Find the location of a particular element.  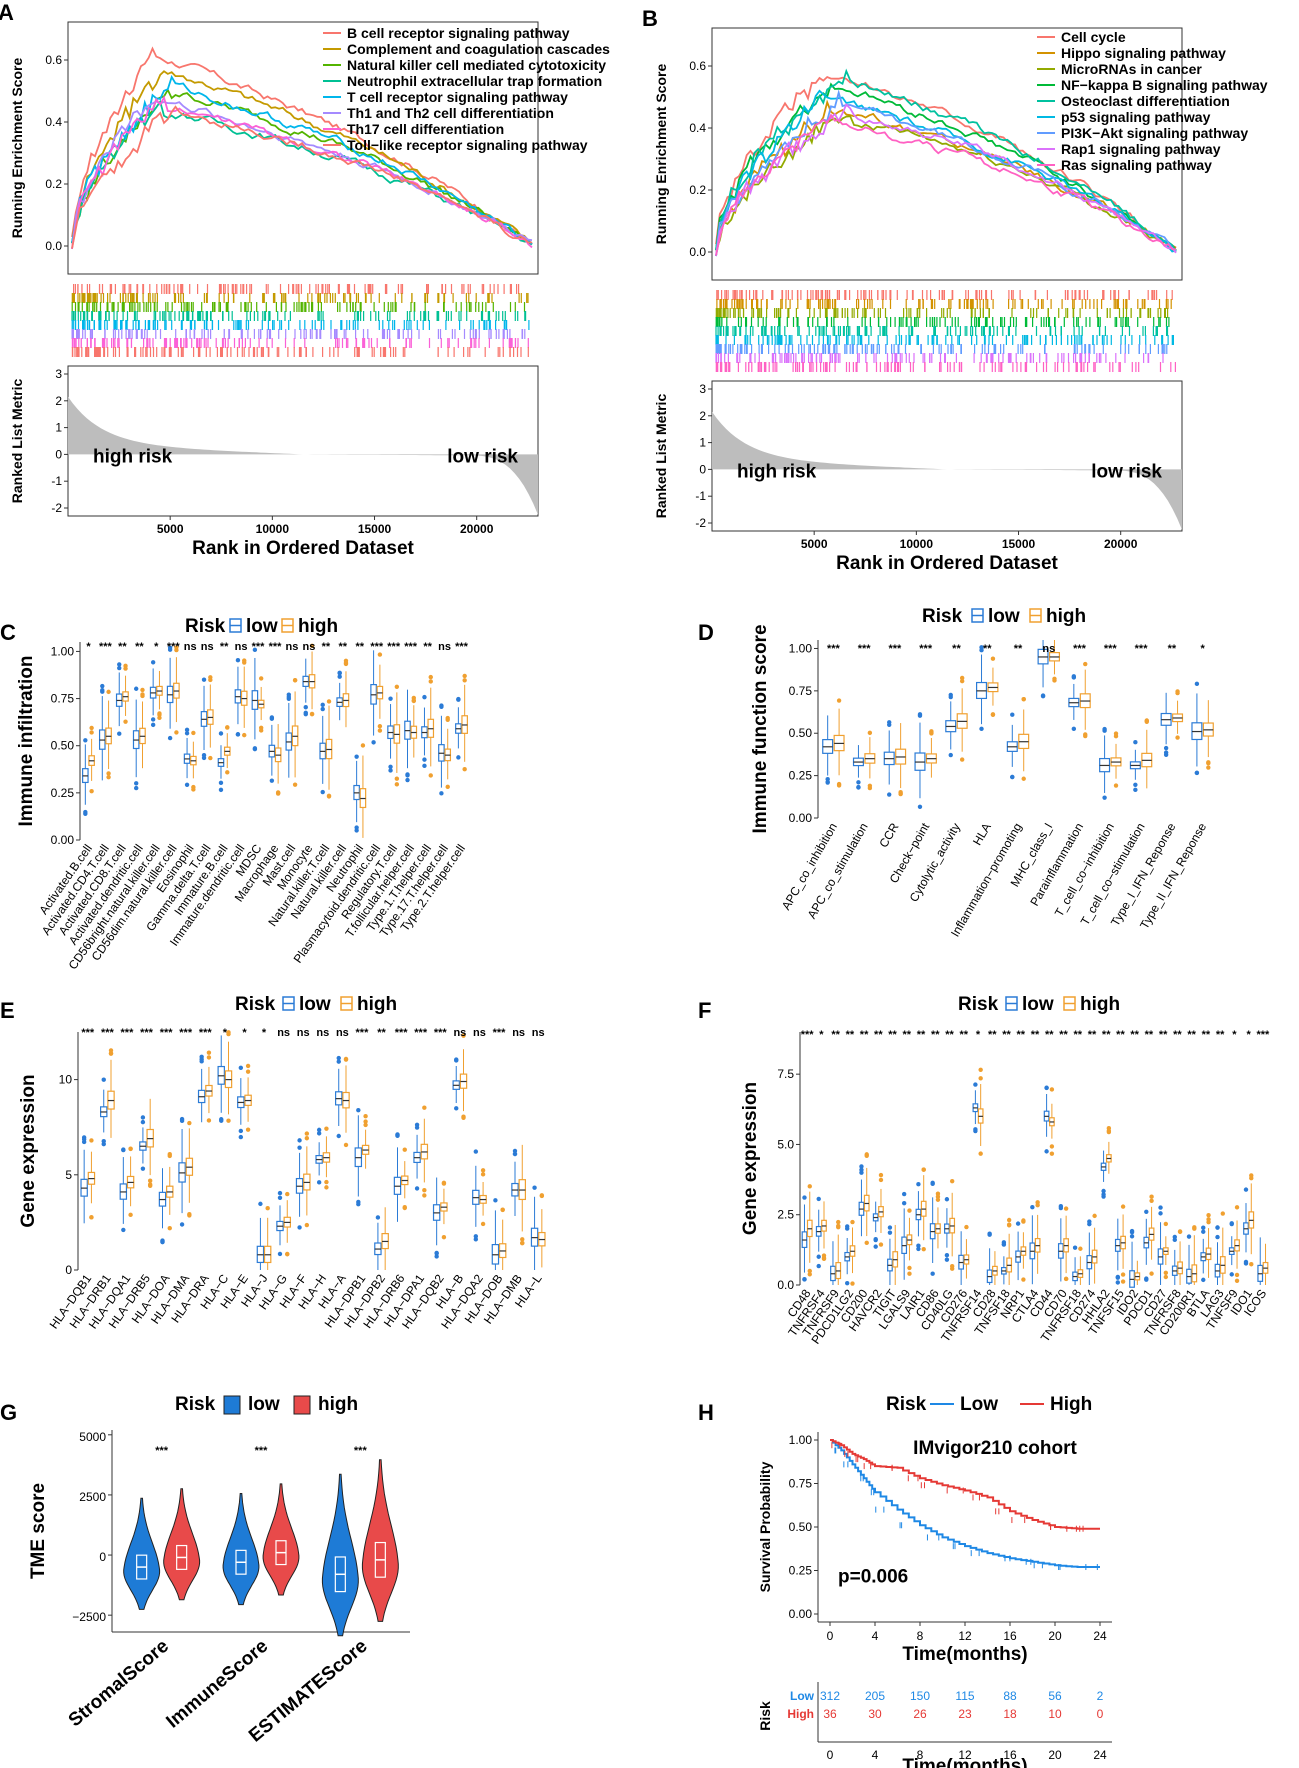

significance-label: * is located at coordinates (264, 1033).